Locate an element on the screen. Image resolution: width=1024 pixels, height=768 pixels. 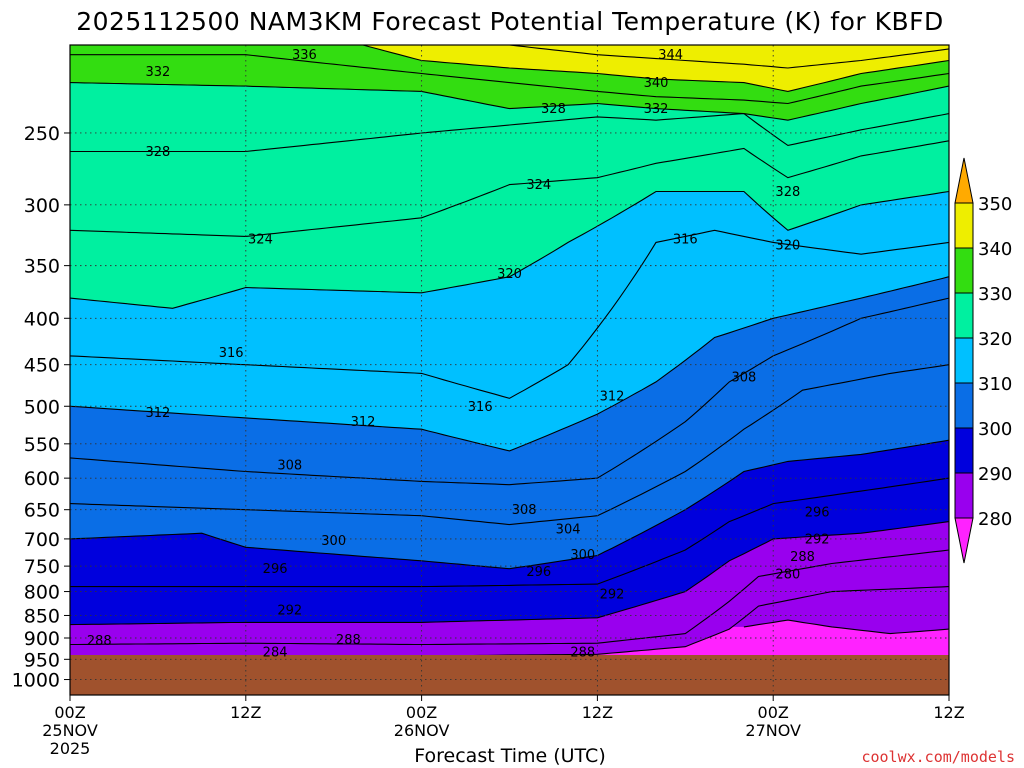
contour-label-text: 336 is located at coordinates (304, 55).